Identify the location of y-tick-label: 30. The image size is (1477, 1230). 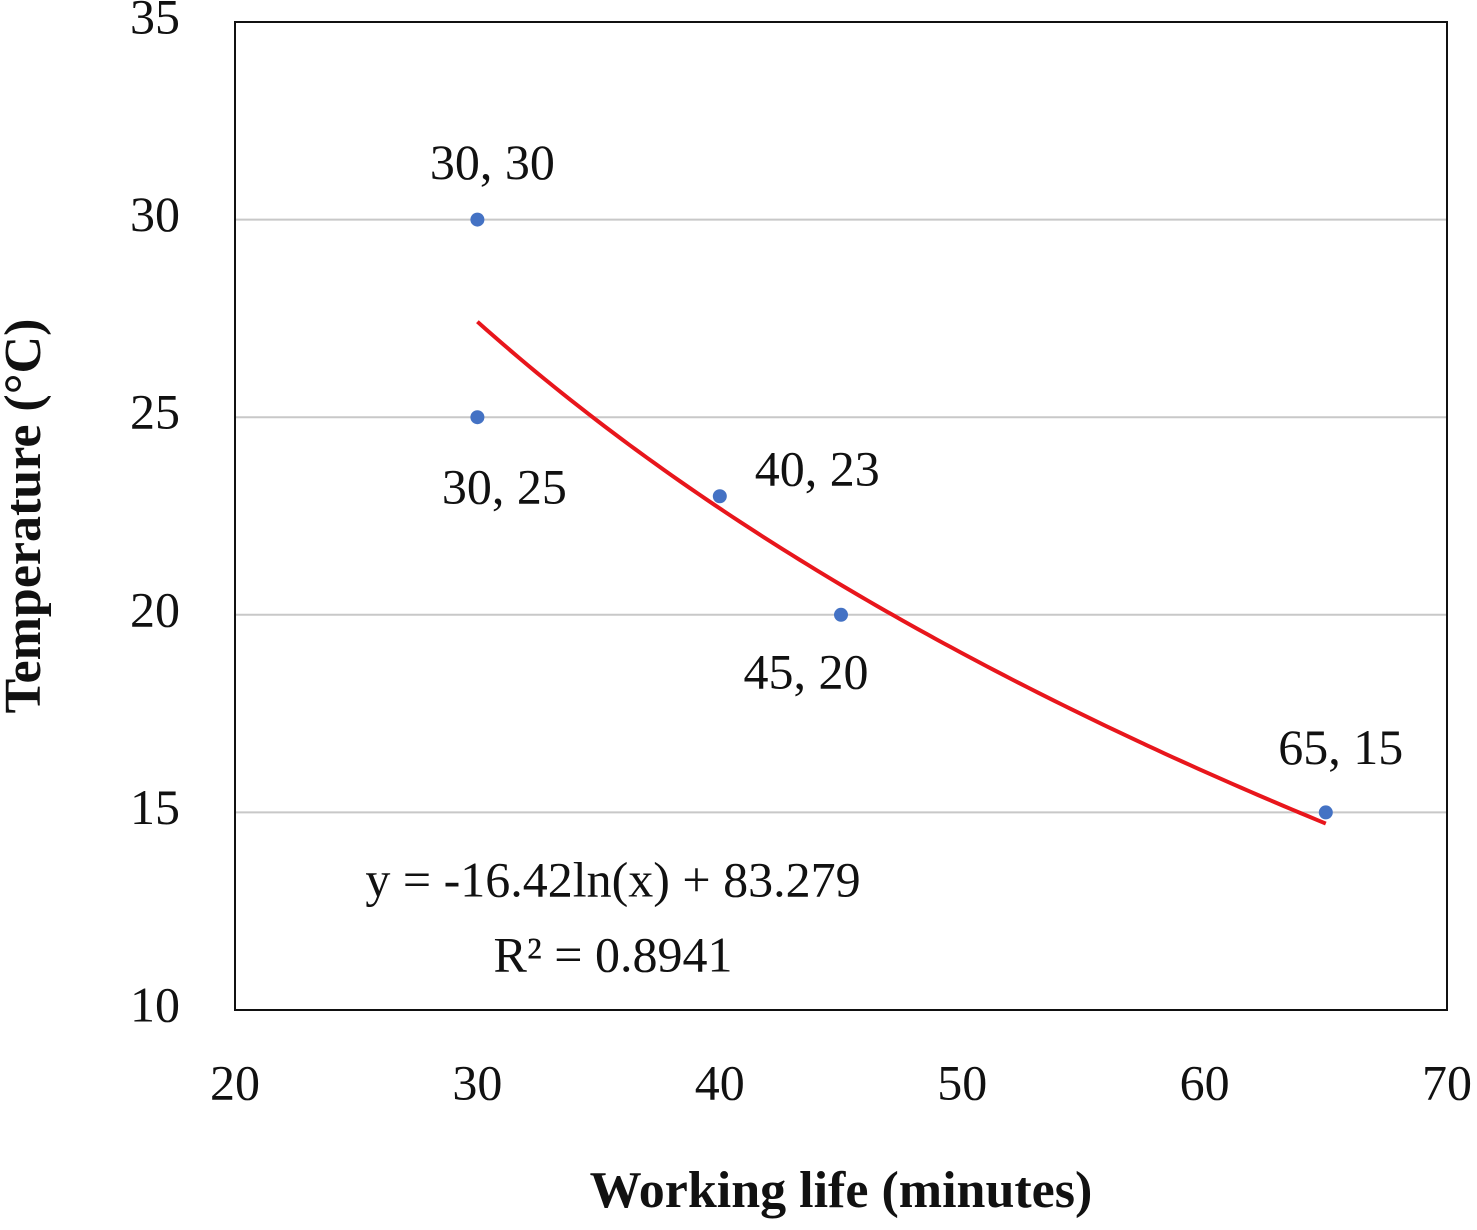
(155, 214).